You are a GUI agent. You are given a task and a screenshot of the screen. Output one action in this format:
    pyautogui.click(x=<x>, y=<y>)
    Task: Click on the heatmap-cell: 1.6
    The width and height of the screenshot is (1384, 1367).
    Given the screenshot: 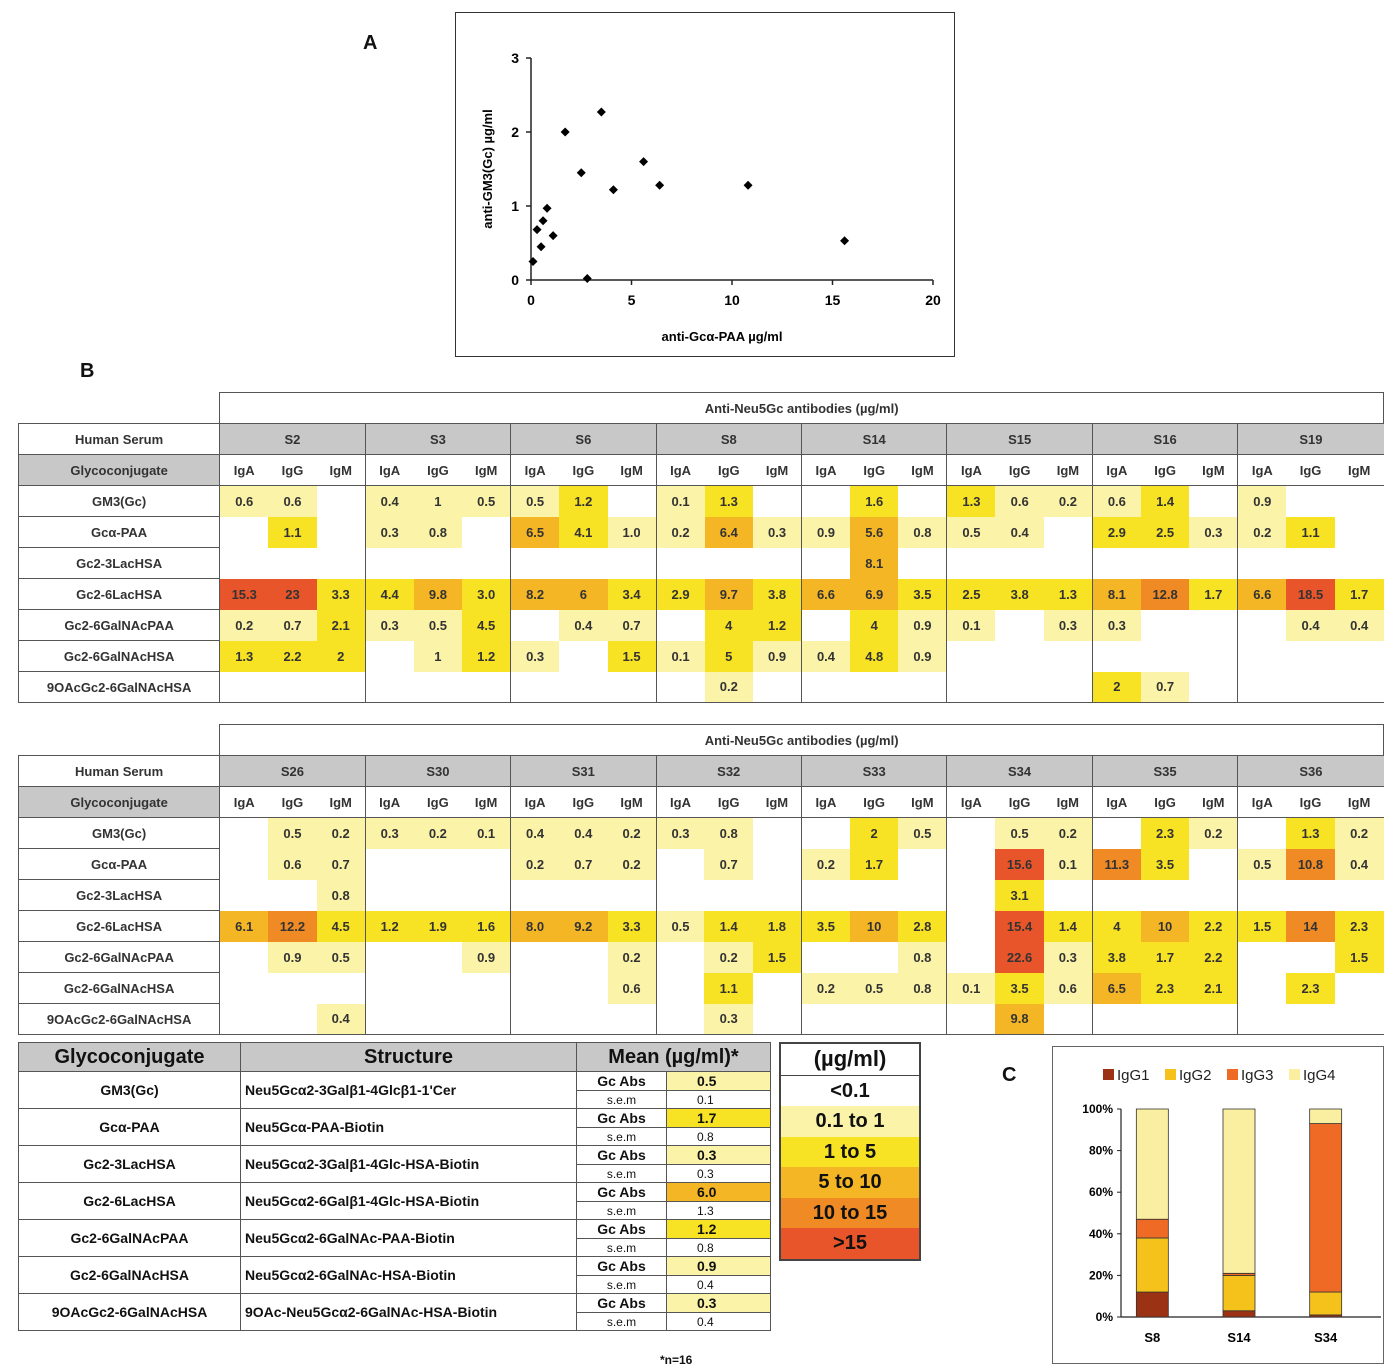 What is the action you would take?
    pyautogui.click(x=486, y=926)
    